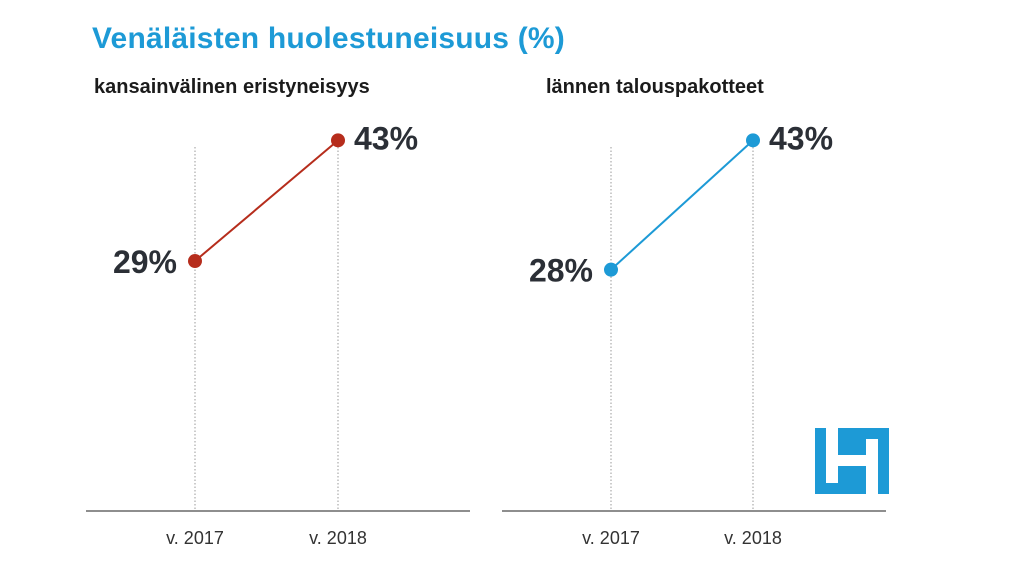 The height and width of the screenshot is (576, 1024). What do you see at coordinates (145, 262) in the screenshot?
I see `data-label: 29%` at bounding box center [145, 262].